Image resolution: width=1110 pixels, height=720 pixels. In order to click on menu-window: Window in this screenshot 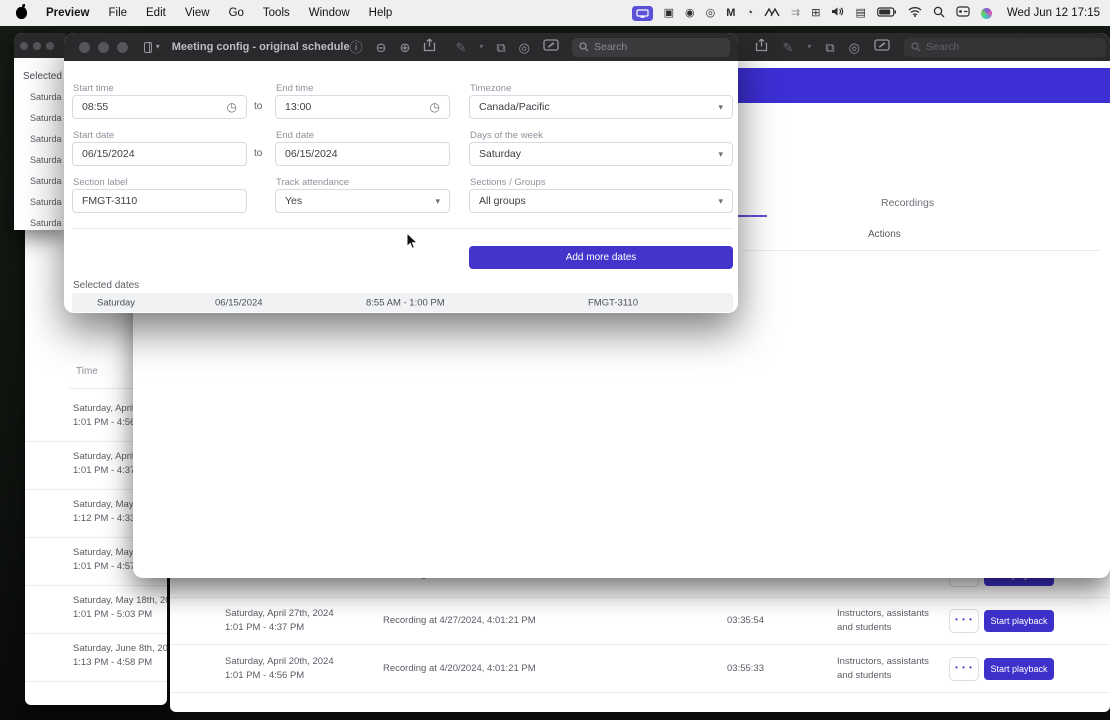, I will do `click(329, 13)`.